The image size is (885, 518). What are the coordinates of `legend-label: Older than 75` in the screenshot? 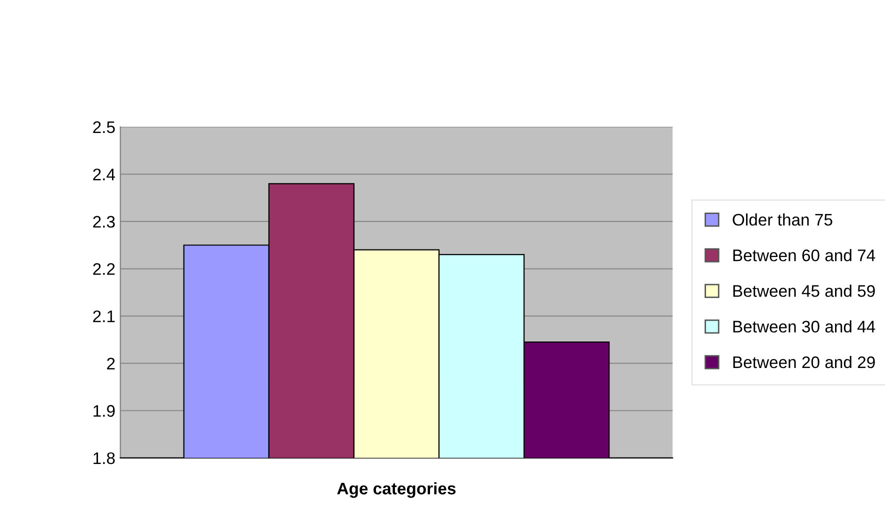 It's located at (782, 219).